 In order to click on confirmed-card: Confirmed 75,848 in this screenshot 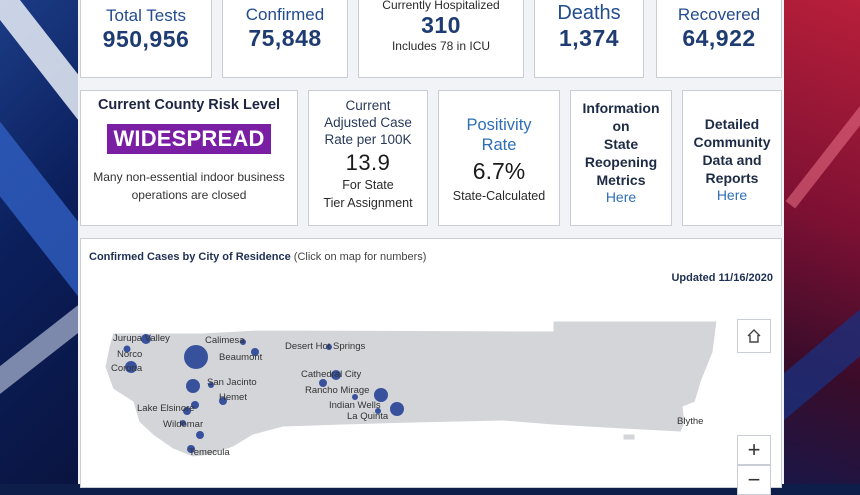, I will do `click(285, 39)`.